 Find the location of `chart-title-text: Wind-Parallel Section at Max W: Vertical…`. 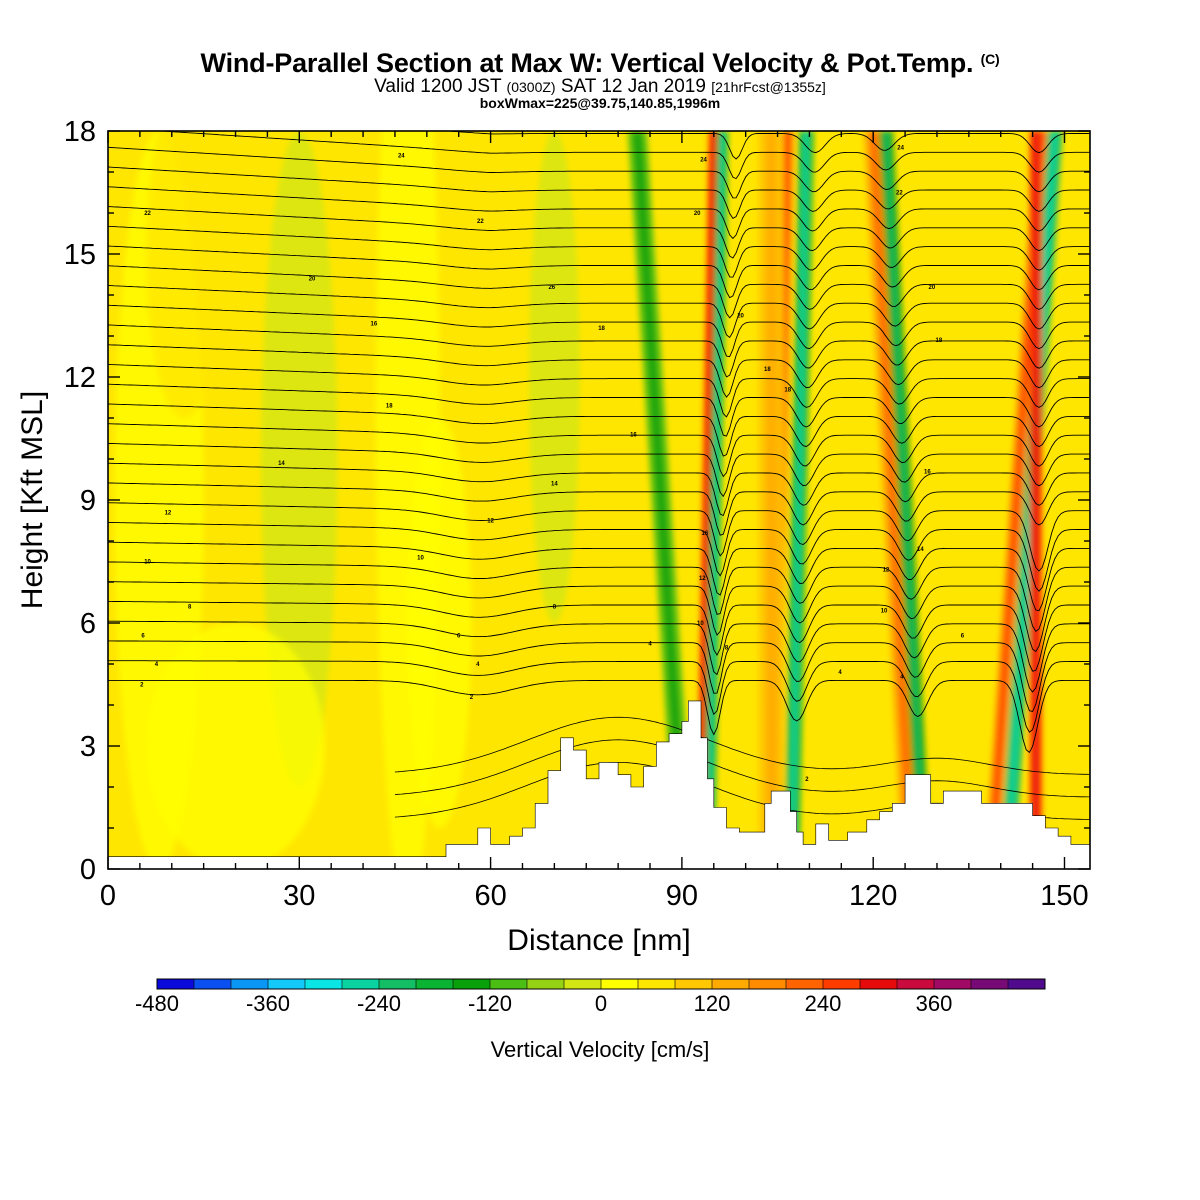

chart-title-text: Wind-Parallel Section at Max W: Vertical… is located at coordinates (587, 63).